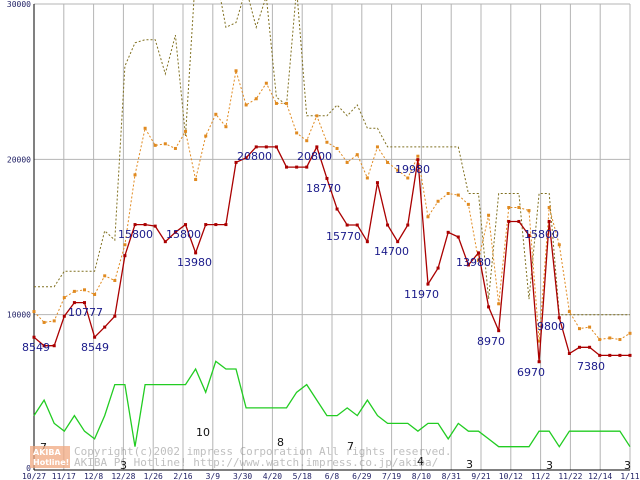 This screenshot has width=640, height=480. What do you see at coordinates (203, 432) in the screenshot?
I see `shop-count-label: 10` at bounding box center [203, 432].